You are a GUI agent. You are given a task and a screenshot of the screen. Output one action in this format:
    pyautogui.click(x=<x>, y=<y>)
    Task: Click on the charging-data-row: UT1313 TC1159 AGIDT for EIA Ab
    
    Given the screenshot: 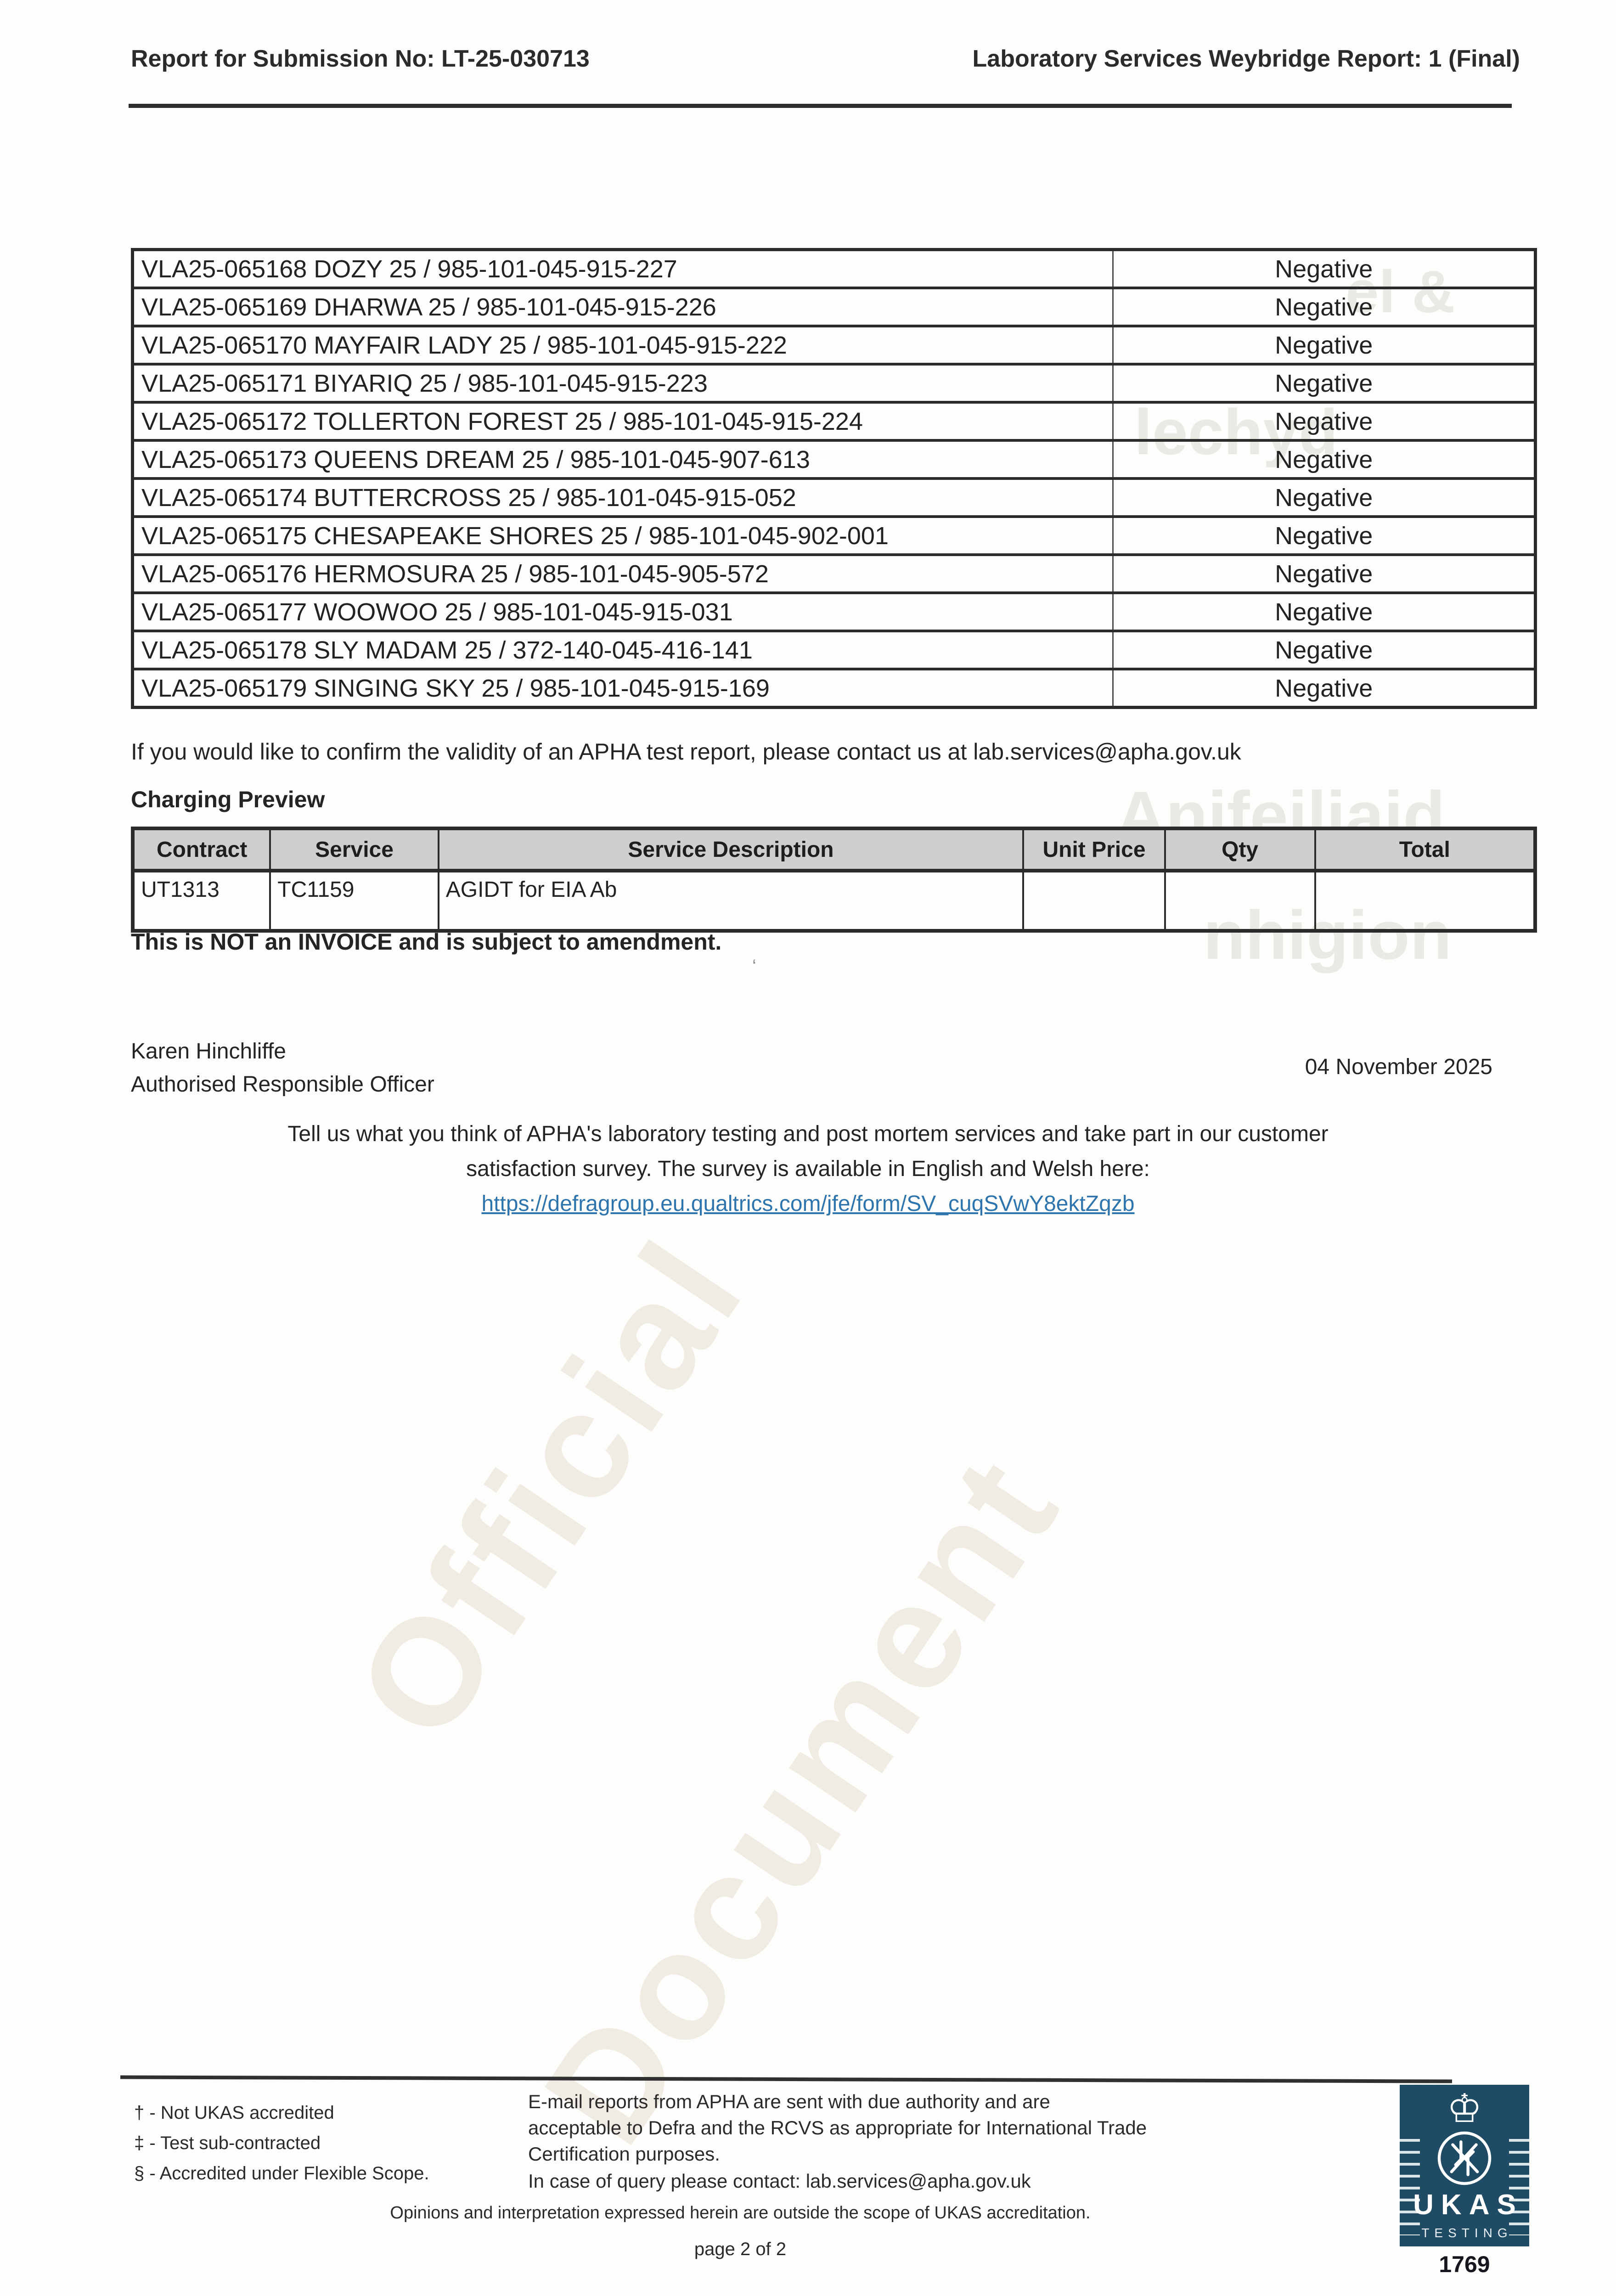 What is the action you would take?
    pyautogui.click(x=833, y=901)
    